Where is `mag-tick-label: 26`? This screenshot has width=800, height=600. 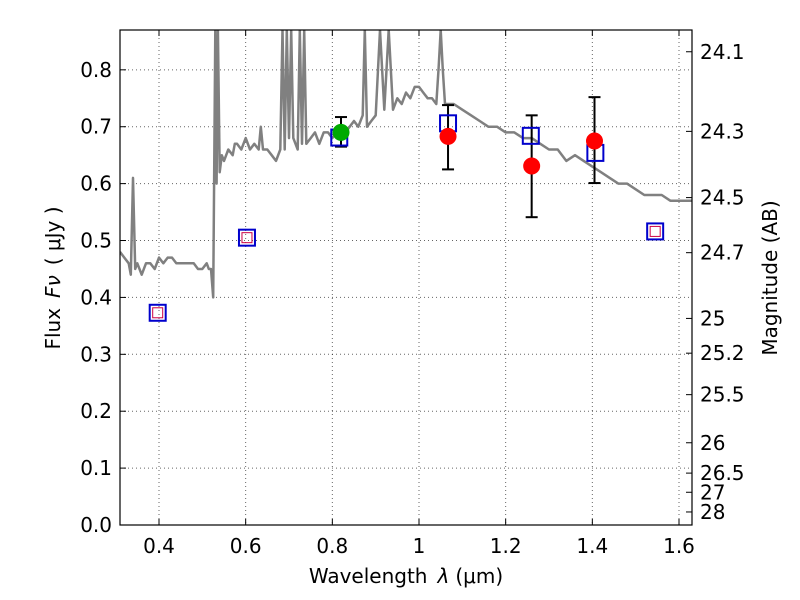
mag-tick-label: 26 is located at coordinates (712, 443).